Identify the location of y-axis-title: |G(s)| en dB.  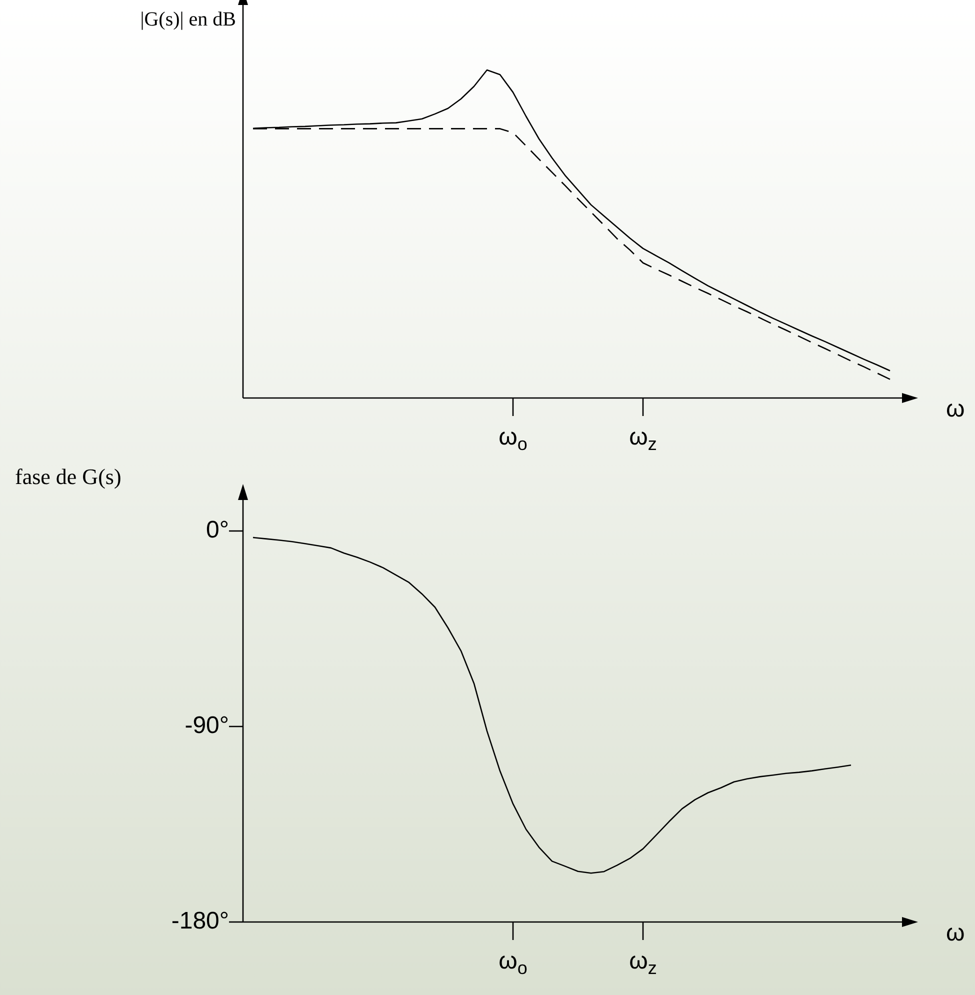
(188, 19).